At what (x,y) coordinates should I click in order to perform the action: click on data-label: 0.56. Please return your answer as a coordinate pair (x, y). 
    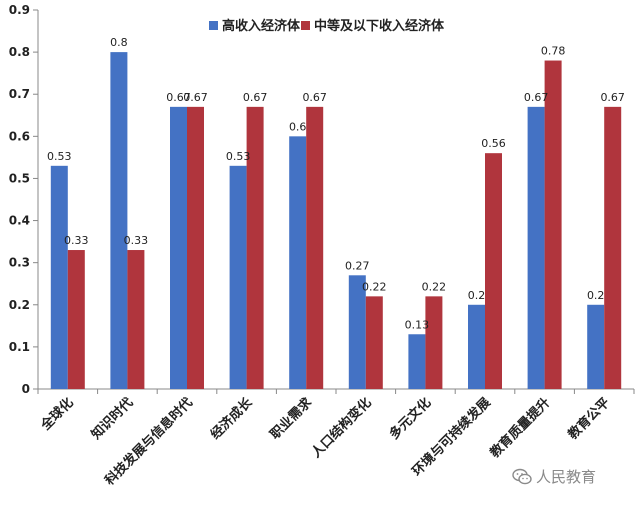
    Looking at the image, I should click on (493, 143).